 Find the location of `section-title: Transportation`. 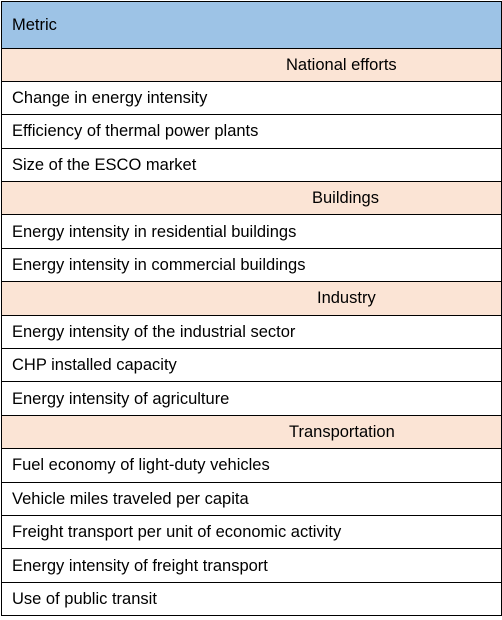

section-title: Transportation is located at coordinates (342, 431).